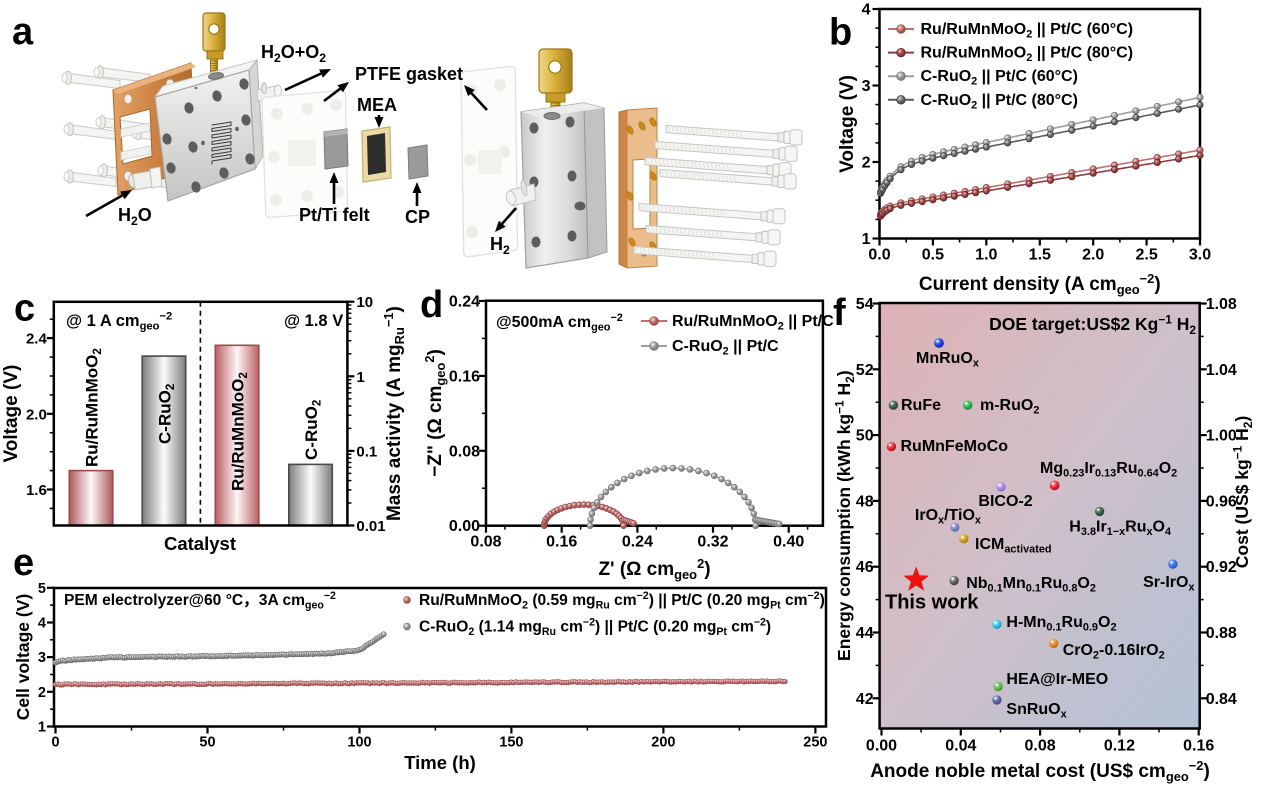 The height and width of the screenshot is (787, 1268). Describe the element at coordinates (847, 124) in the screenshot. I see `svg-text: Voltage (V)` at that location.